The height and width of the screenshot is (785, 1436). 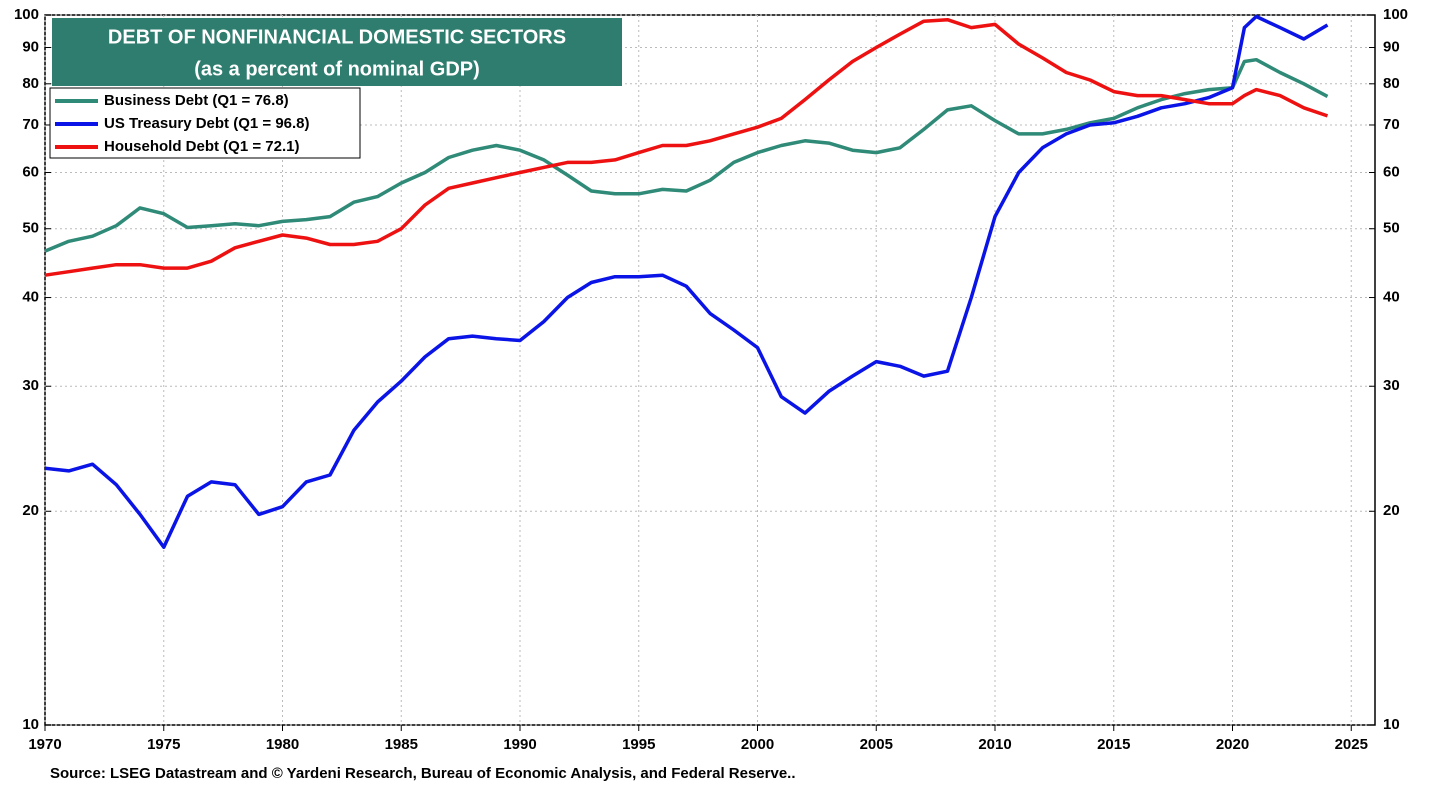 I want to click on legend-label: US Treasury Debt (Q1 = 96.8), so click(x=207, y=123).